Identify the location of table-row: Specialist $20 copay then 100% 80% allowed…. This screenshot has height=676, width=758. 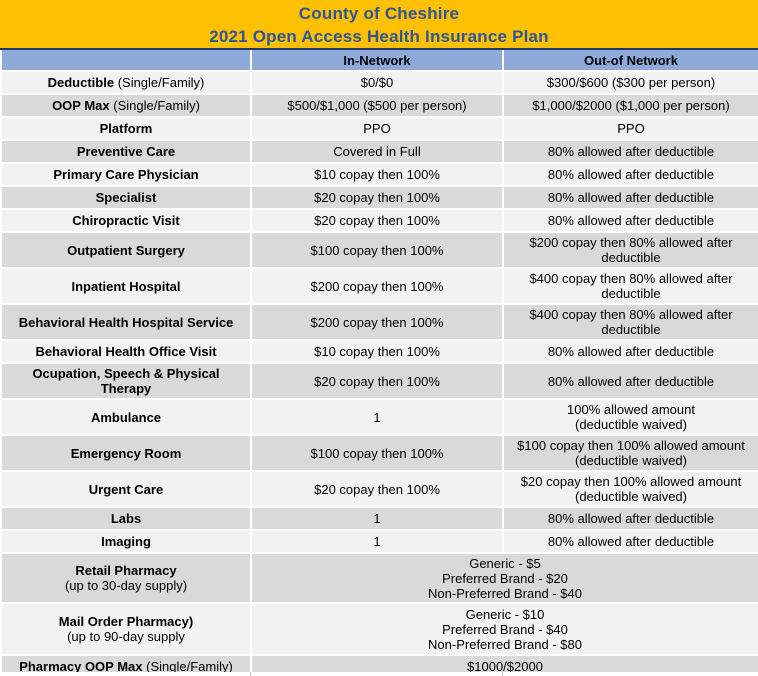
(379, 197).